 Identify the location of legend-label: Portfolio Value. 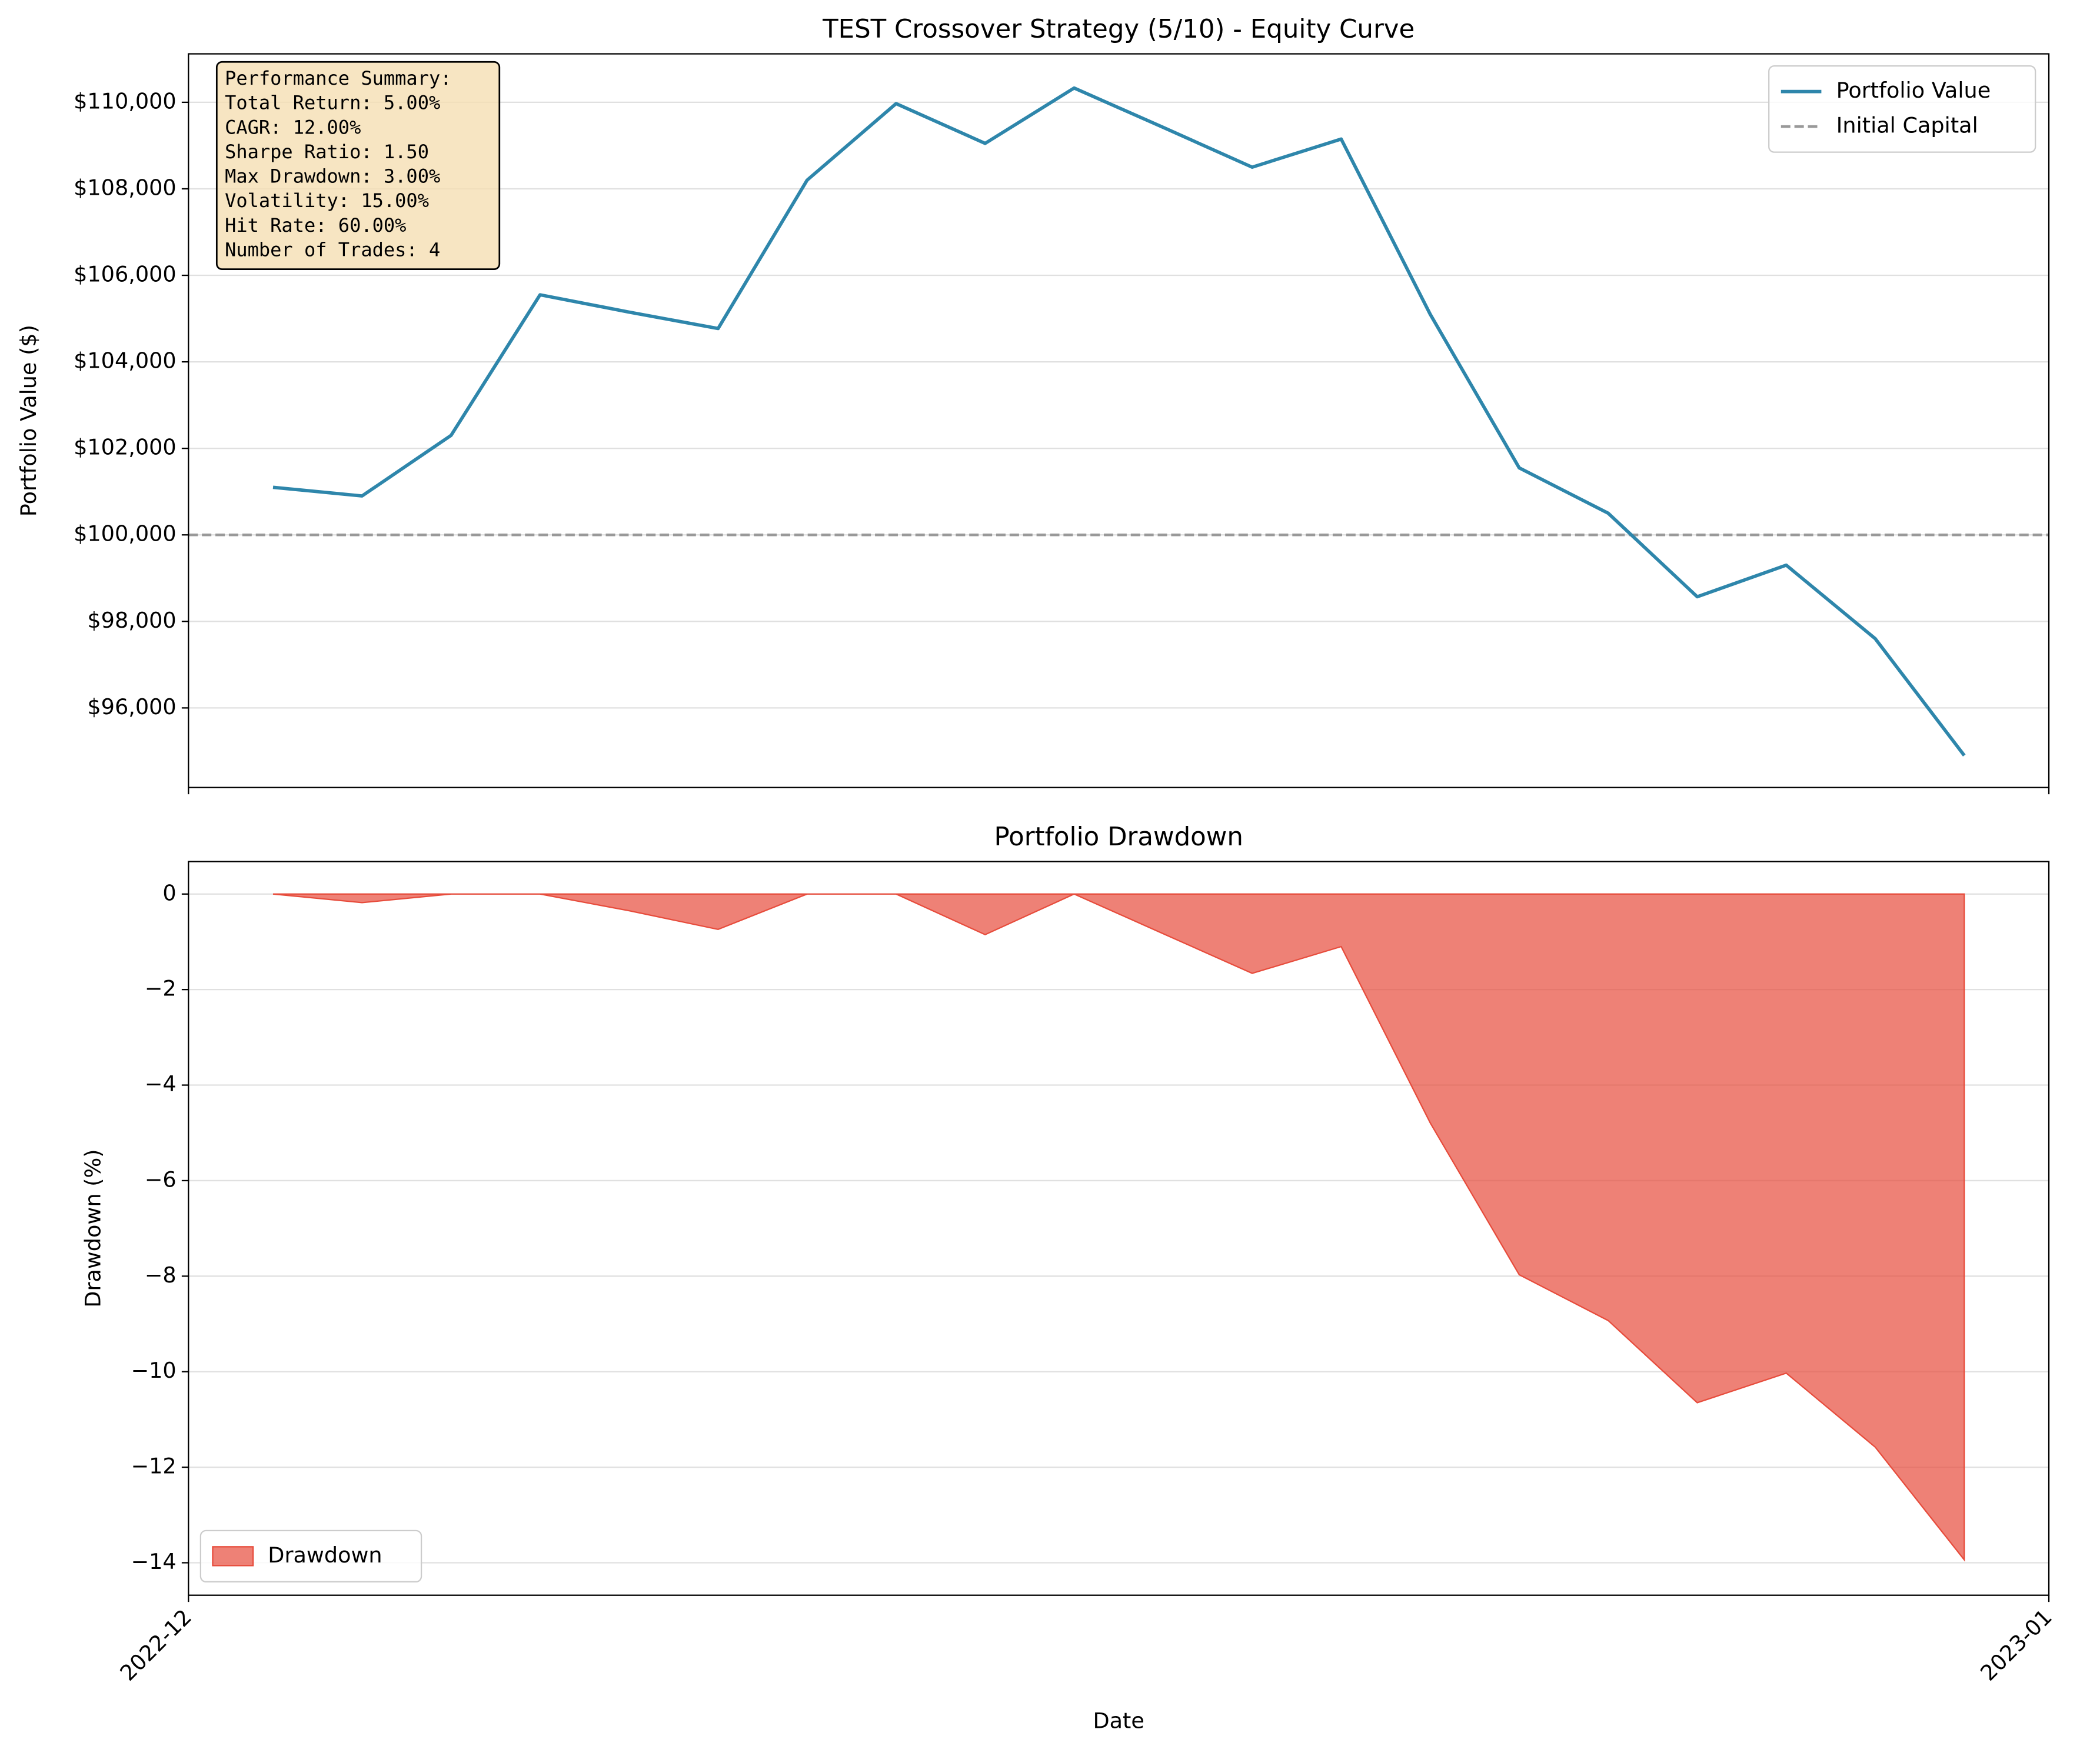
(1913, 90).